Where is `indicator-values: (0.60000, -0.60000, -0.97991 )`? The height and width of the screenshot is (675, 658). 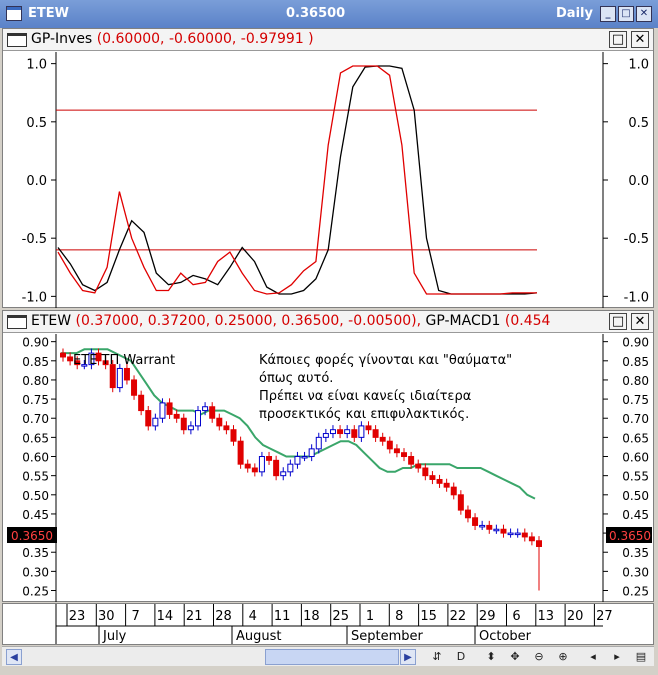 indicator-values: (0.60000, -0.60000, -0.97991 ) is located at coordinates (205, 39).